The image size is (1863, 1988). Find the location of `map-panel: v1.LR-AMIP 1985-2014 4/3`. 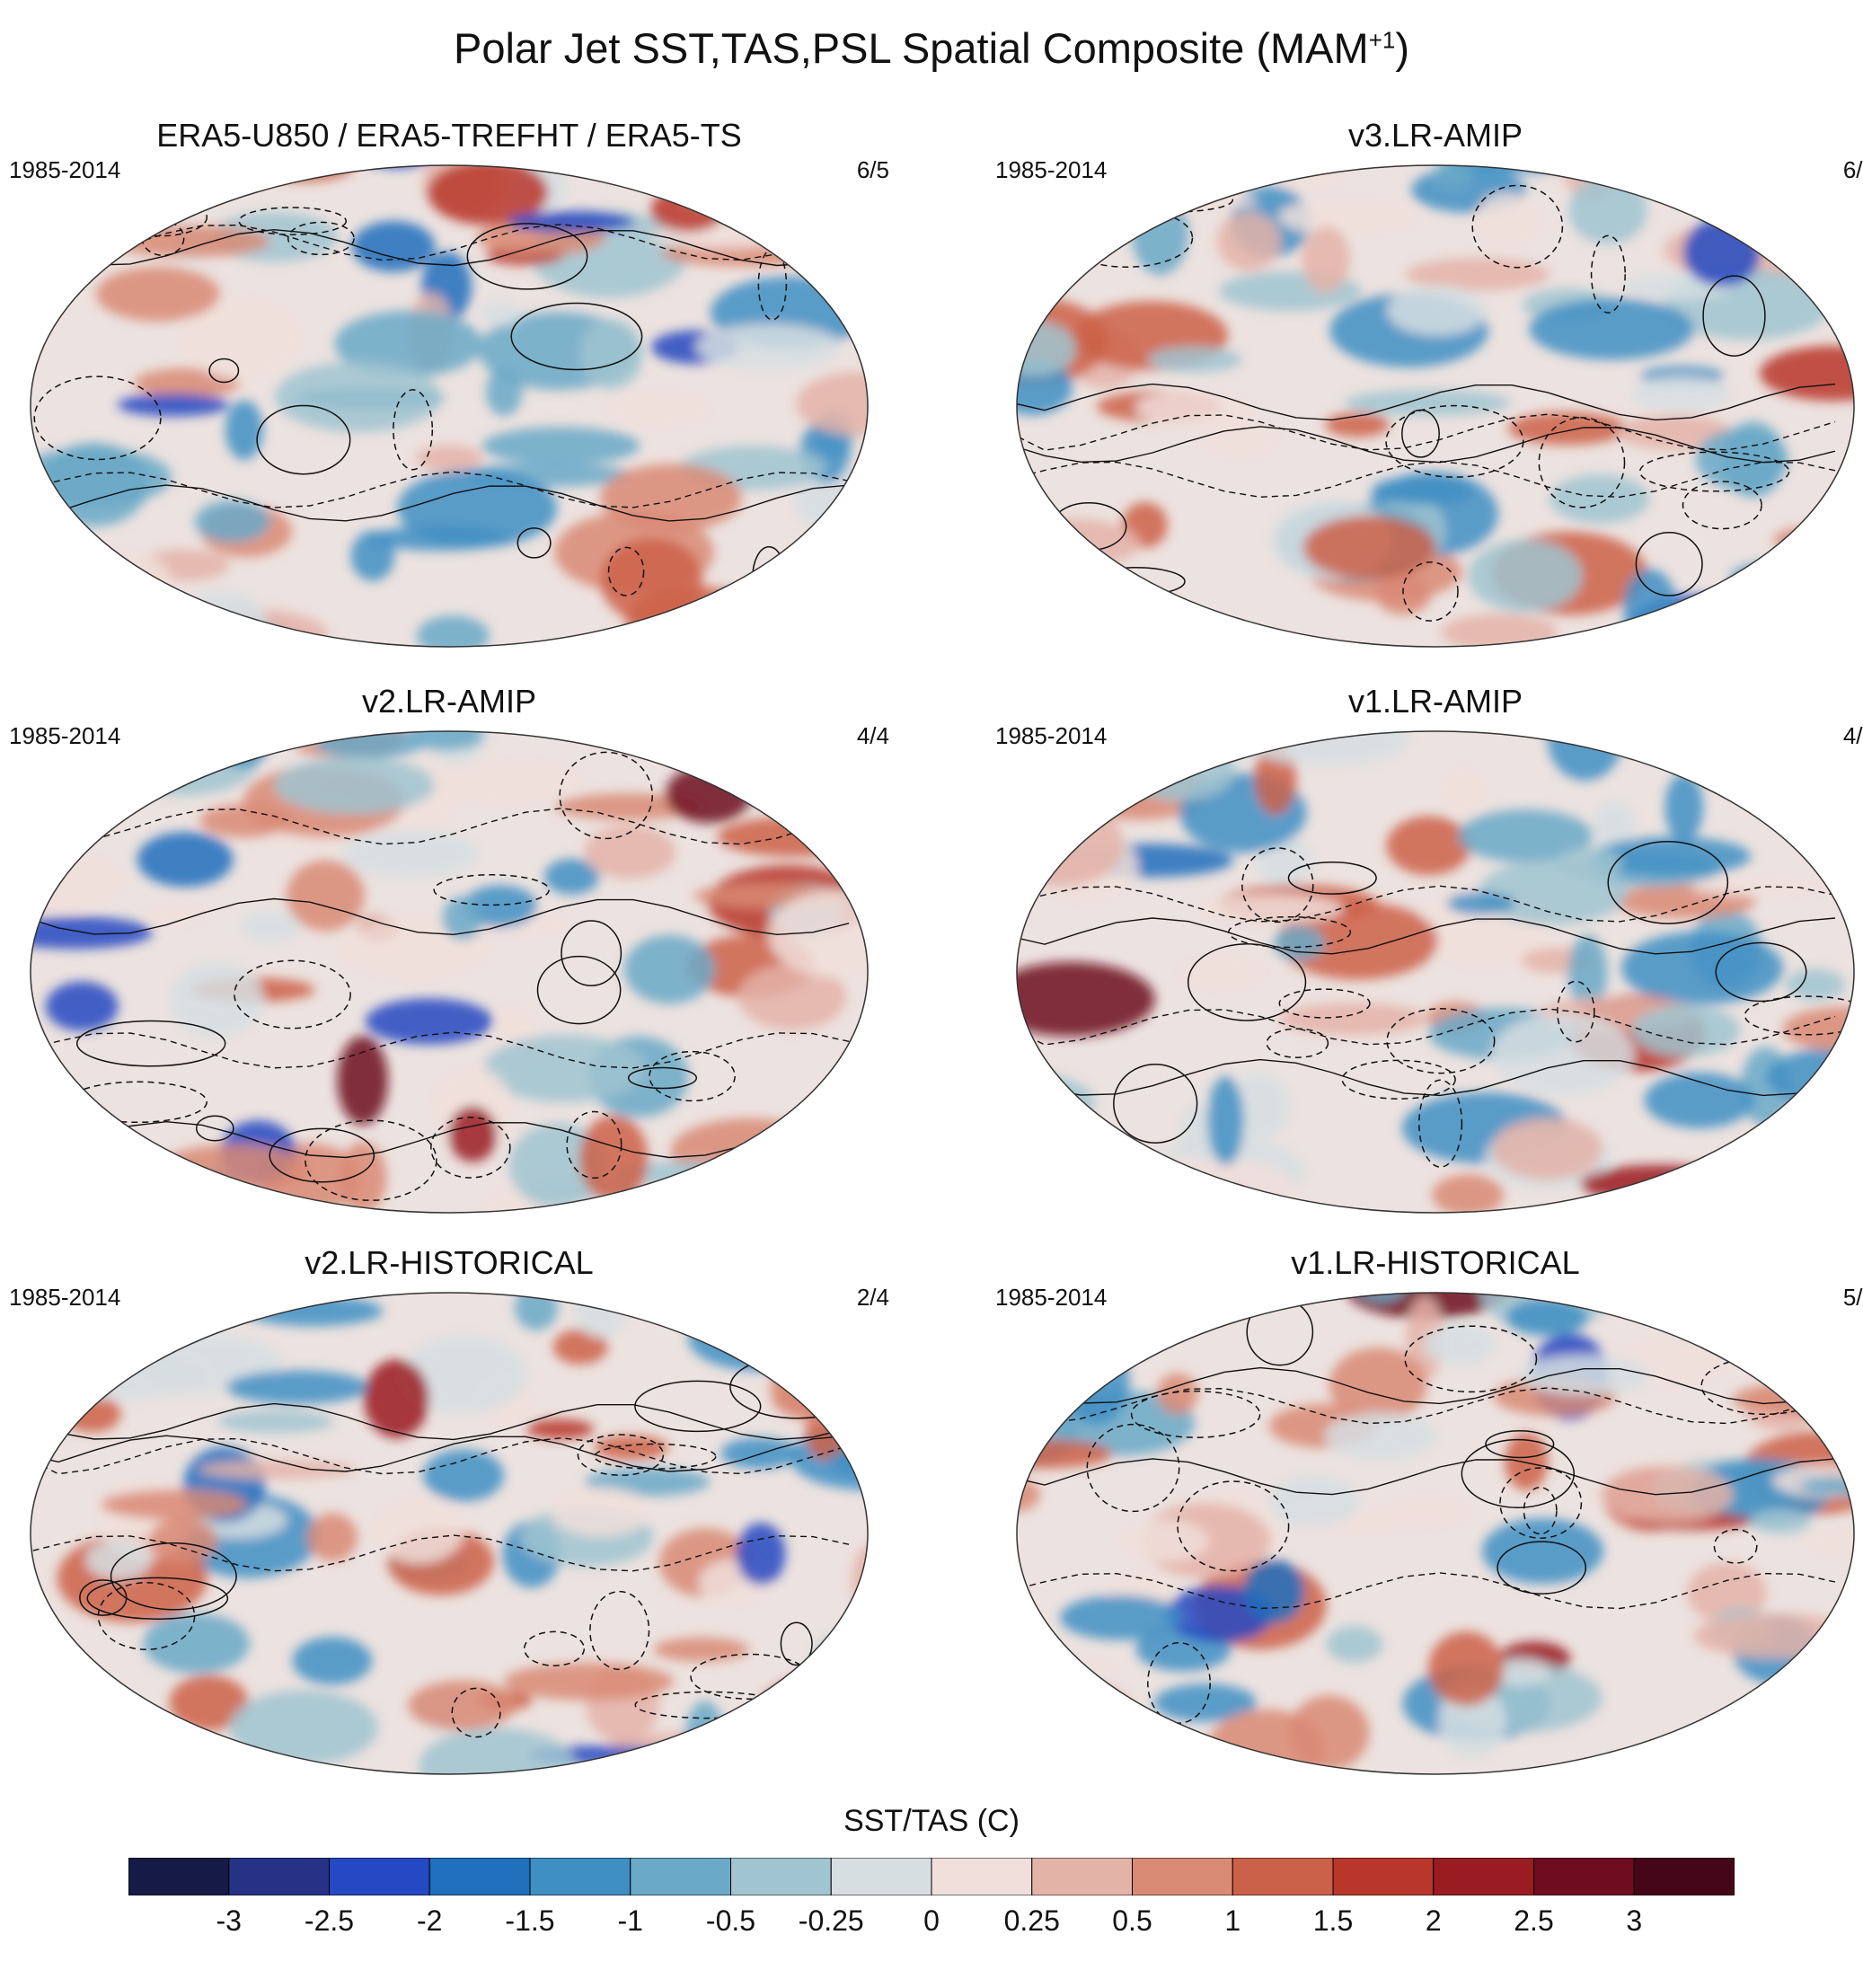

map-panel: v1.LR-AMIP 1985-2014 4/3 is located at coordinates (1429, 953).